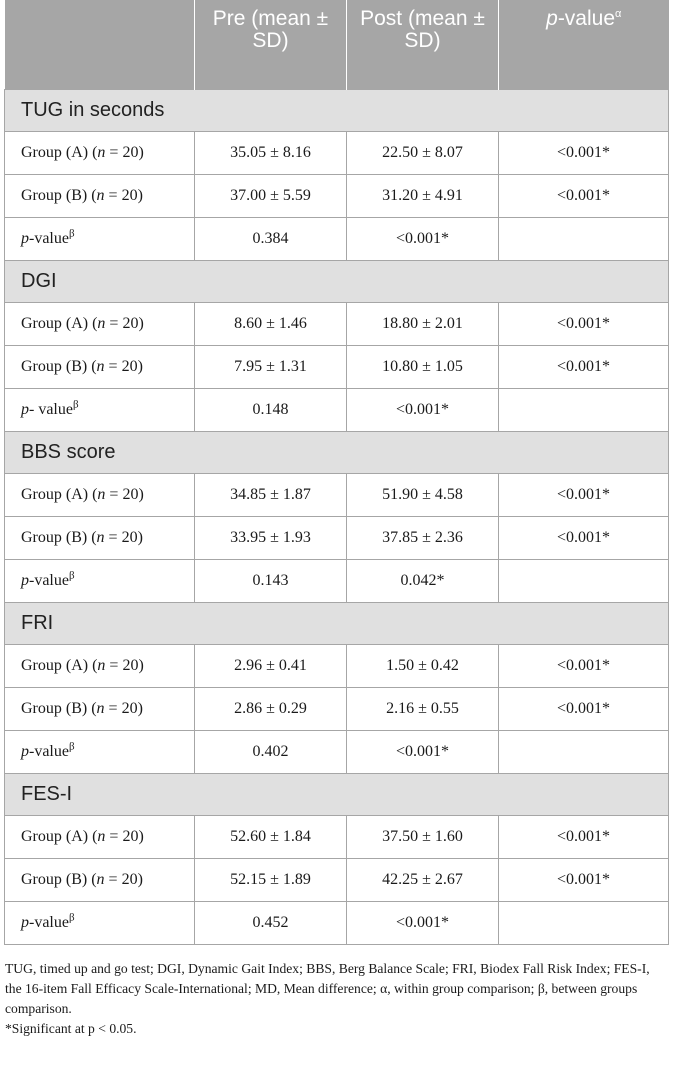 The height and width of the screenshot is (1066, 673). I want to click on post-value: 22.50 ± 8.07, so click(422, 152).